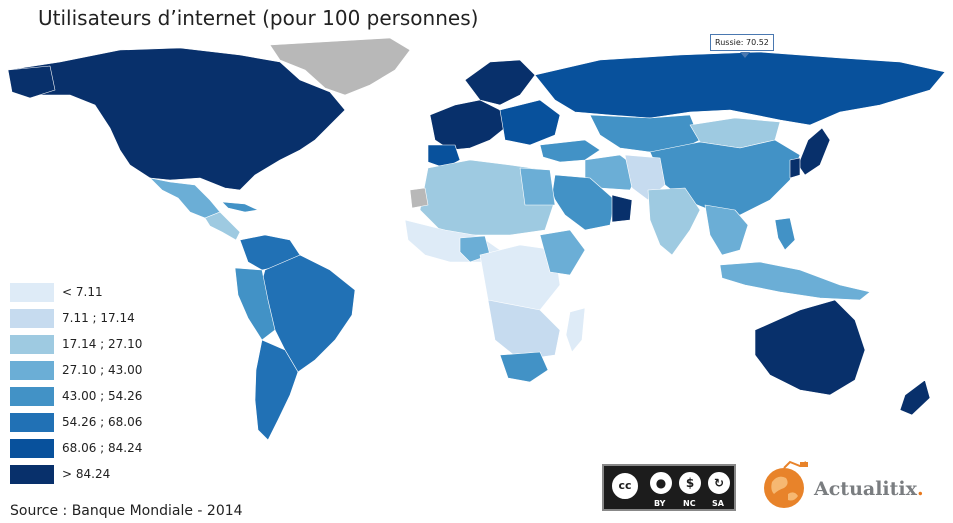  I want to click on region-mexico, so click(185, 198).